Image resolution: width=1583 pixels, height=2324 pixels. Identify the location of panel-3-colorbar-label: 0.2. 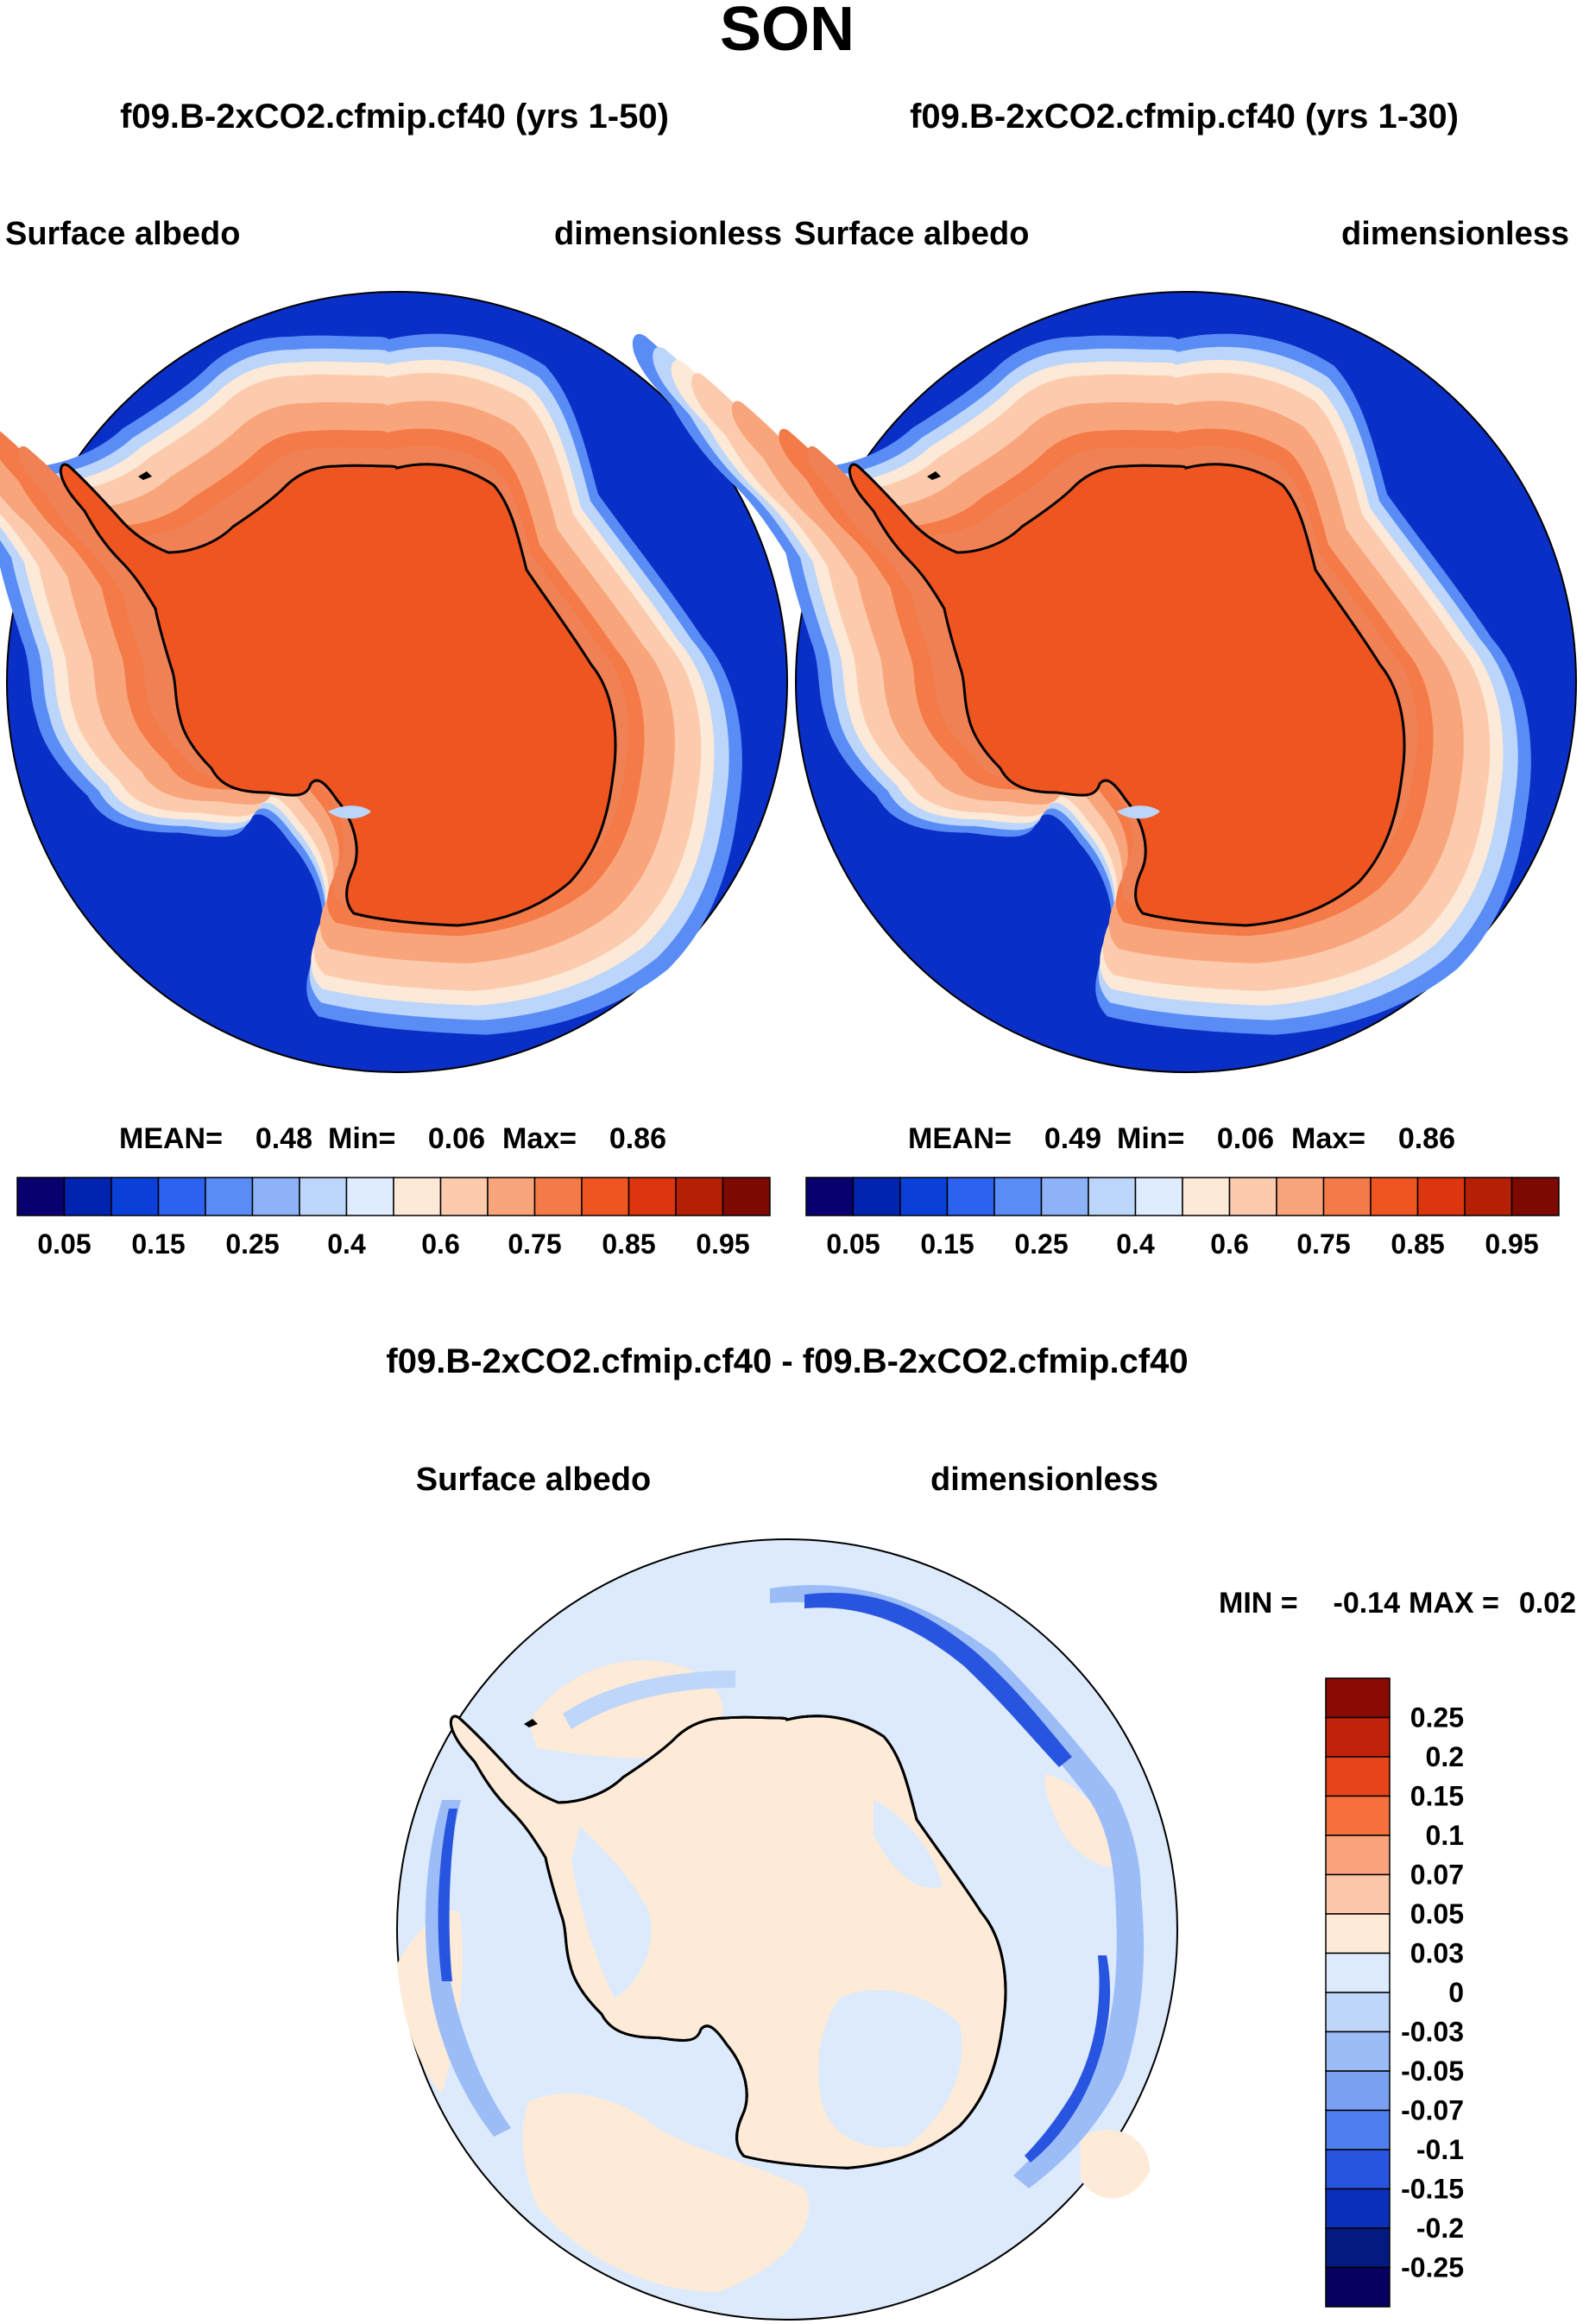
(1445, 1757).